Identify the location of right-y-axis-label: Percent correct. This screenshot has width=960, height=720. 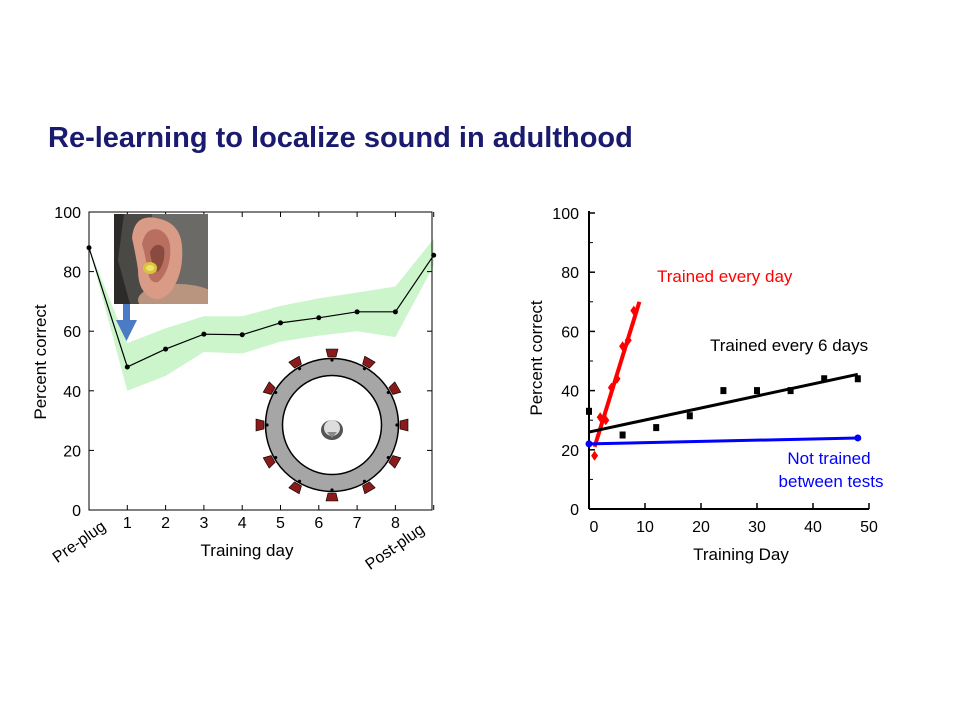
(536, 358).